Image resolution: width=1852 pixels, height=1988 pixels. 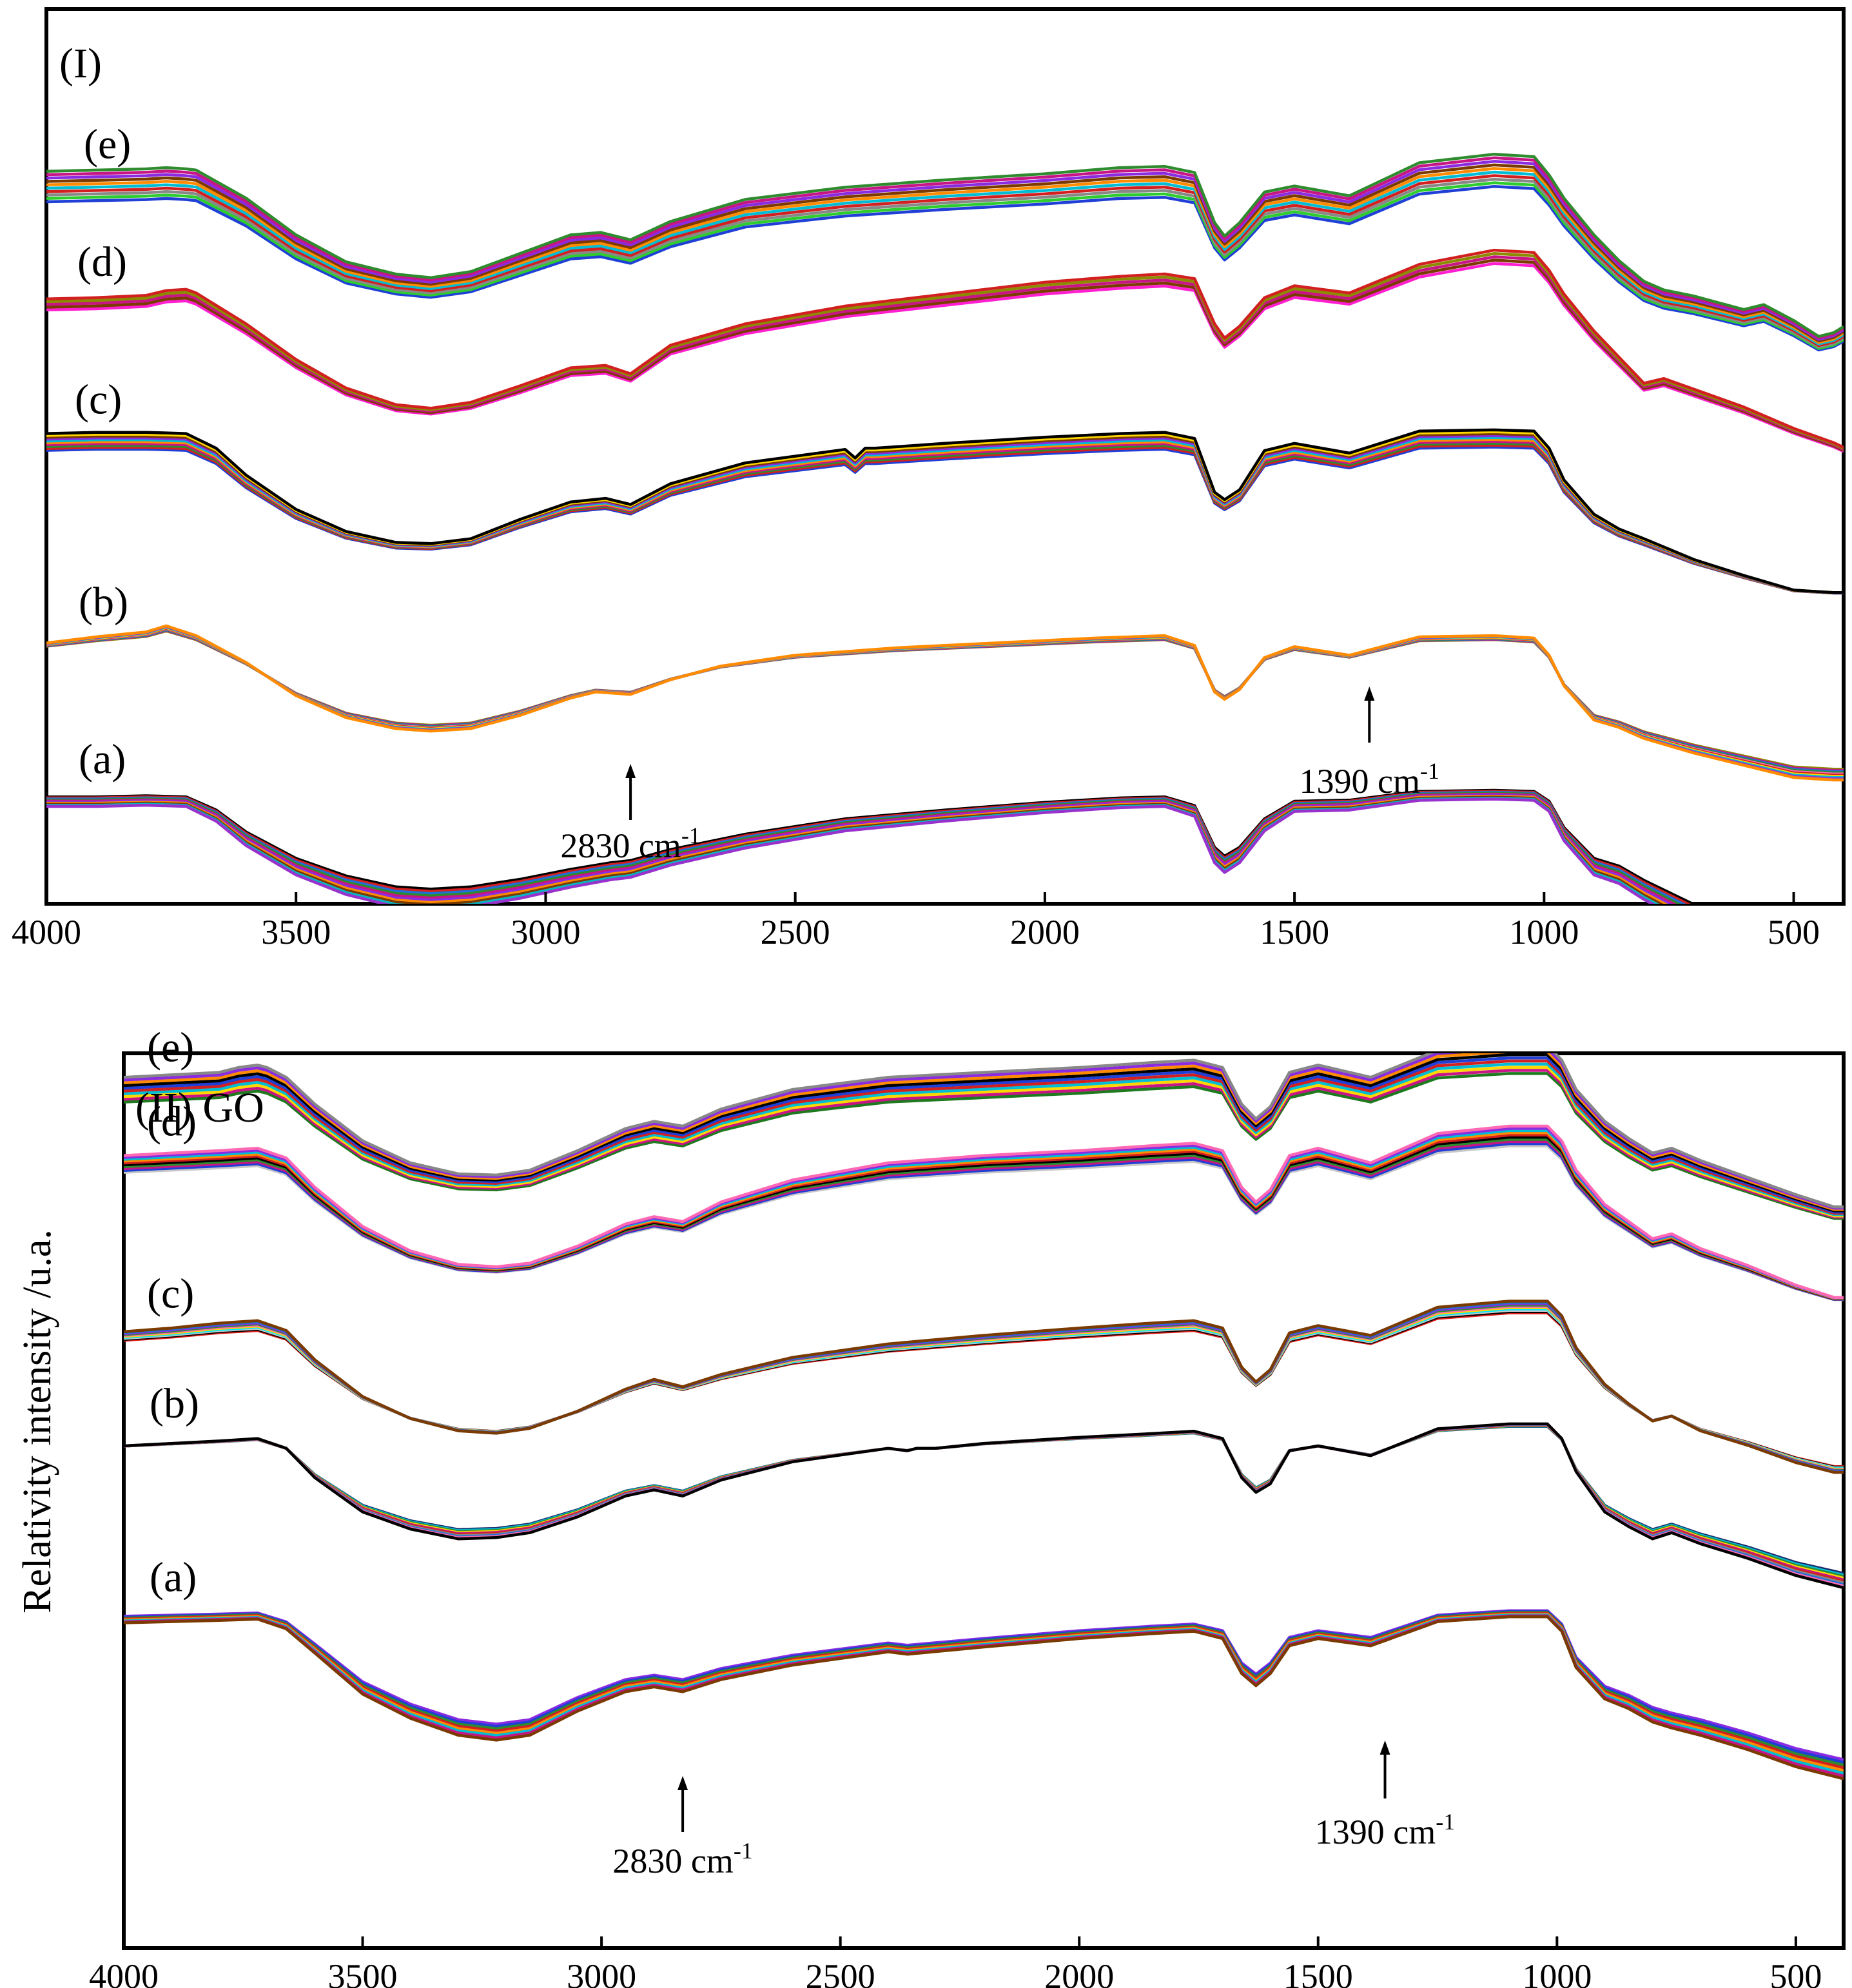 I want to click on annotation-text: 2830 cm, so click(x=672, y=1861).